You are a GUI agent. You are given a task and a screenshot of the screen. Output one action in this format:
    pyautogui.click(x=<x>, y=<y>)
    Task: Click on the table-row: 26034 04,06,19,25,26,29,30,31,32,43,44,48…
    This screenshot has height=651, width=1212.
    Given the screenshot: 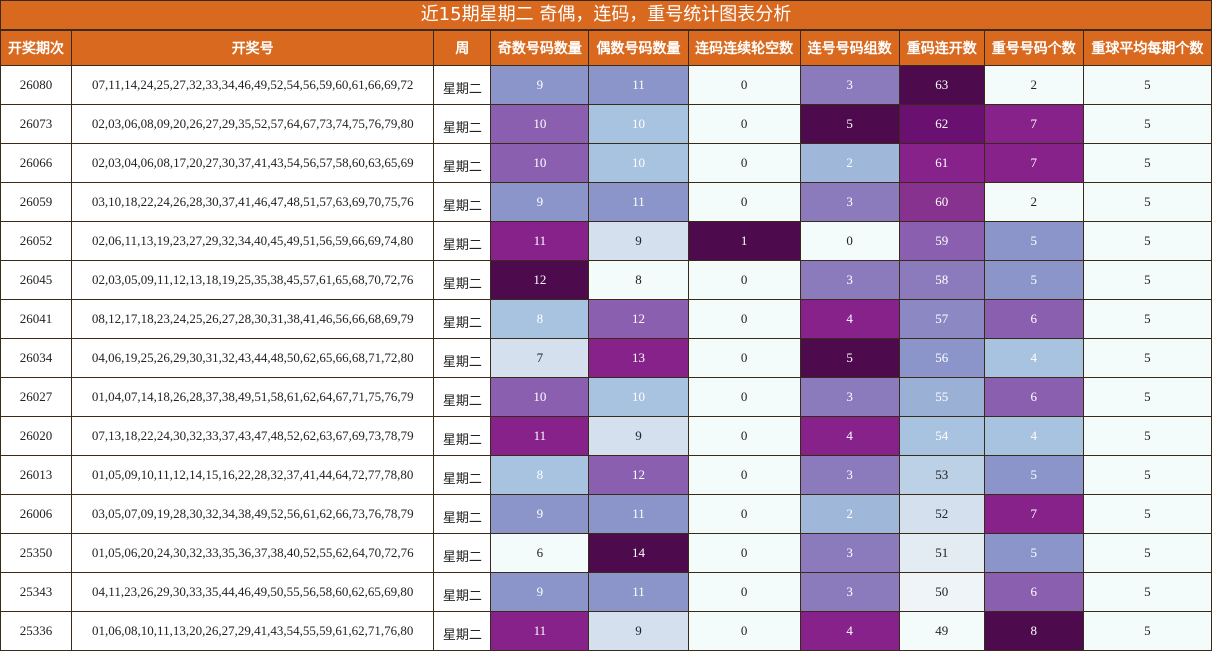 What is the action you would take?
    pyautogui.click(x=606, y=358)
    